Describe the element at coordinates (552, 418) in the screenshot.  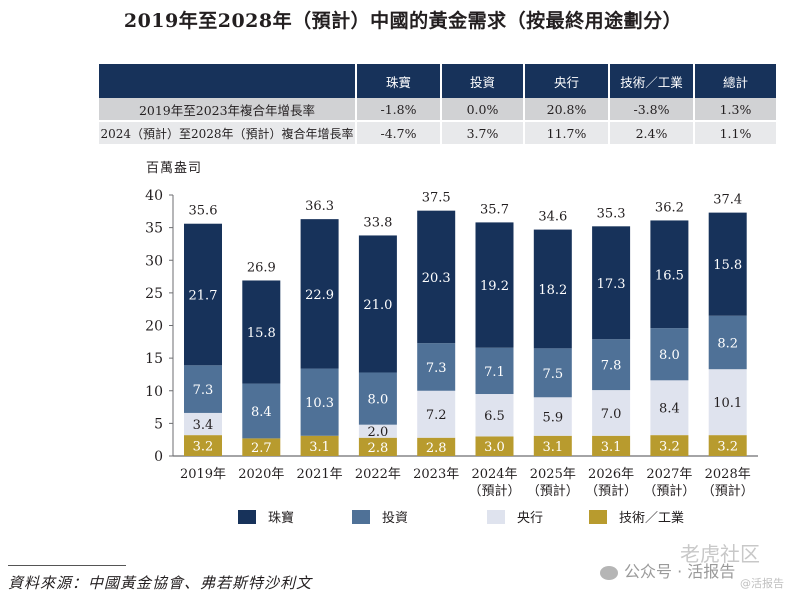
I see `bar-segment-label: 5.9` at that location.